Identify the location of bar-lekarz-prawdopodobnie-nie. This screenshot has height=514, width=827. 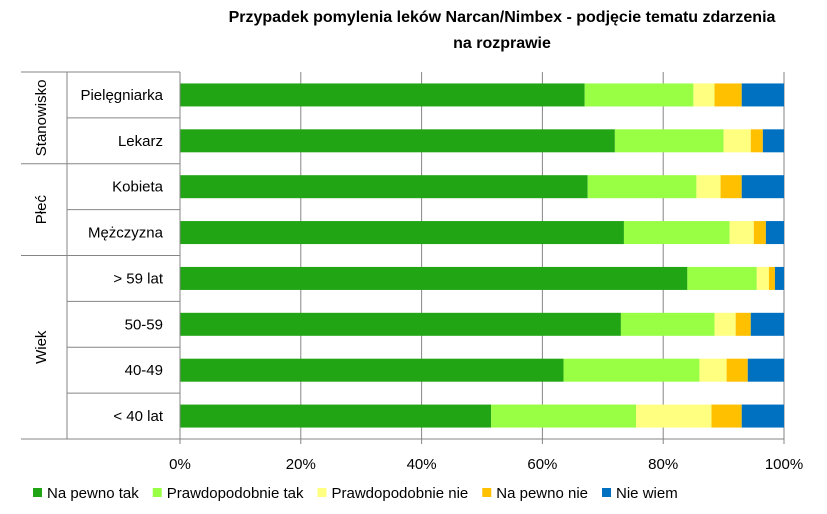
(737, 141).